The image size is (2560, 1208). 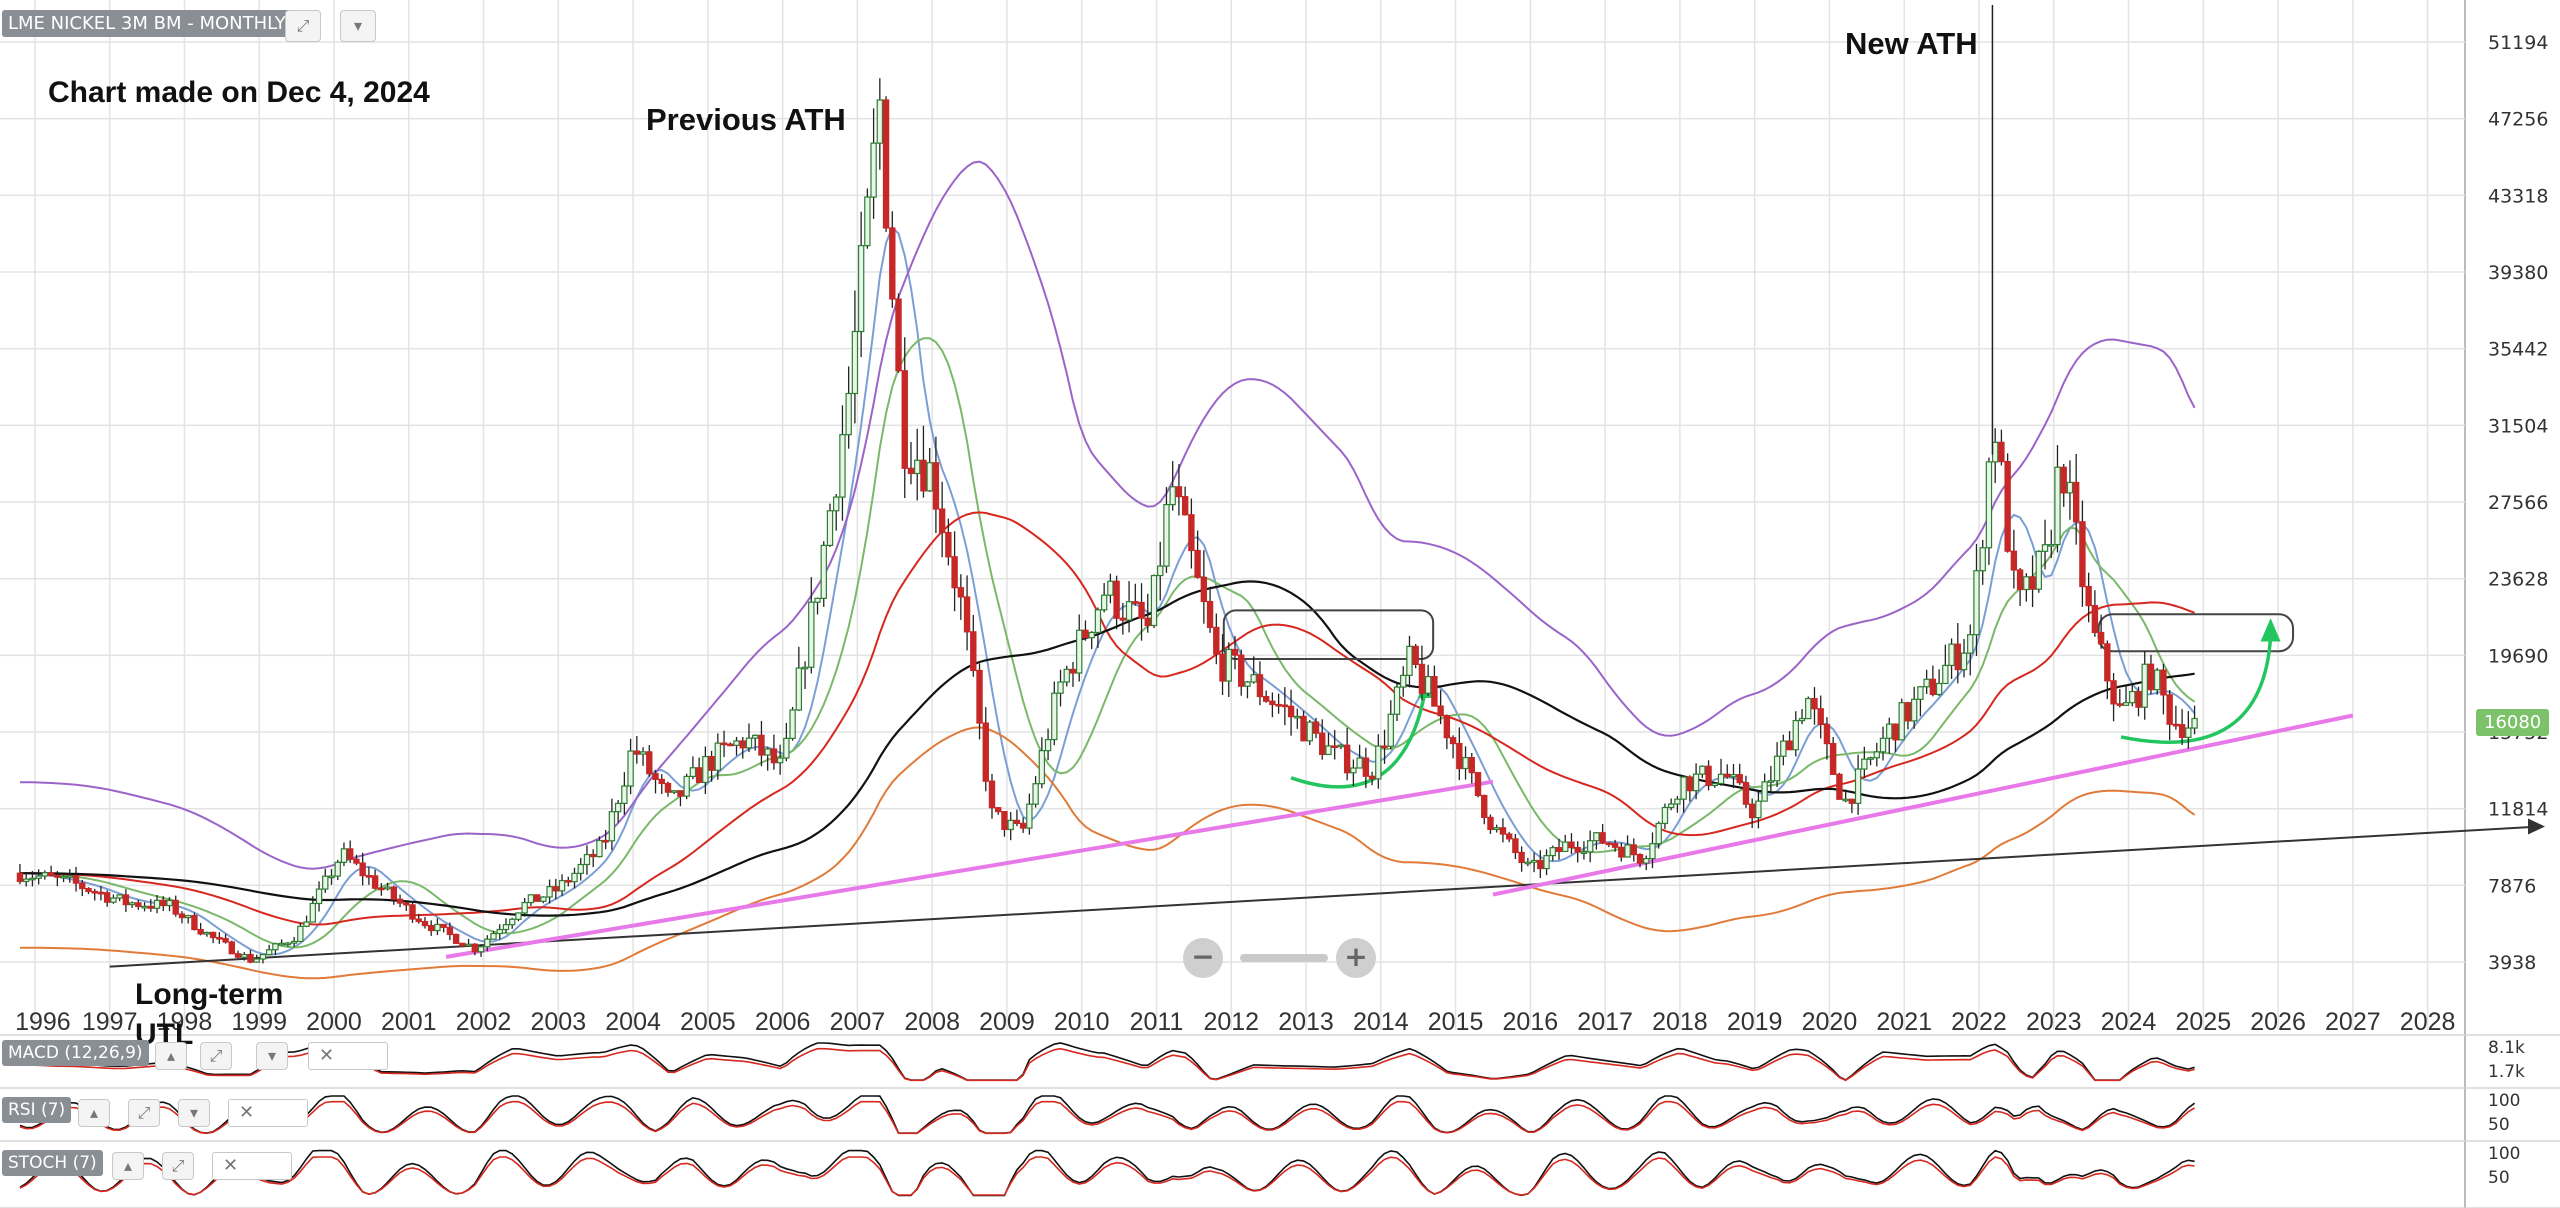 What do you see at coordinates (1107, 1176) in the screenshot?
I see `stoch-signal-line` at bounding box center [1107, 1176].